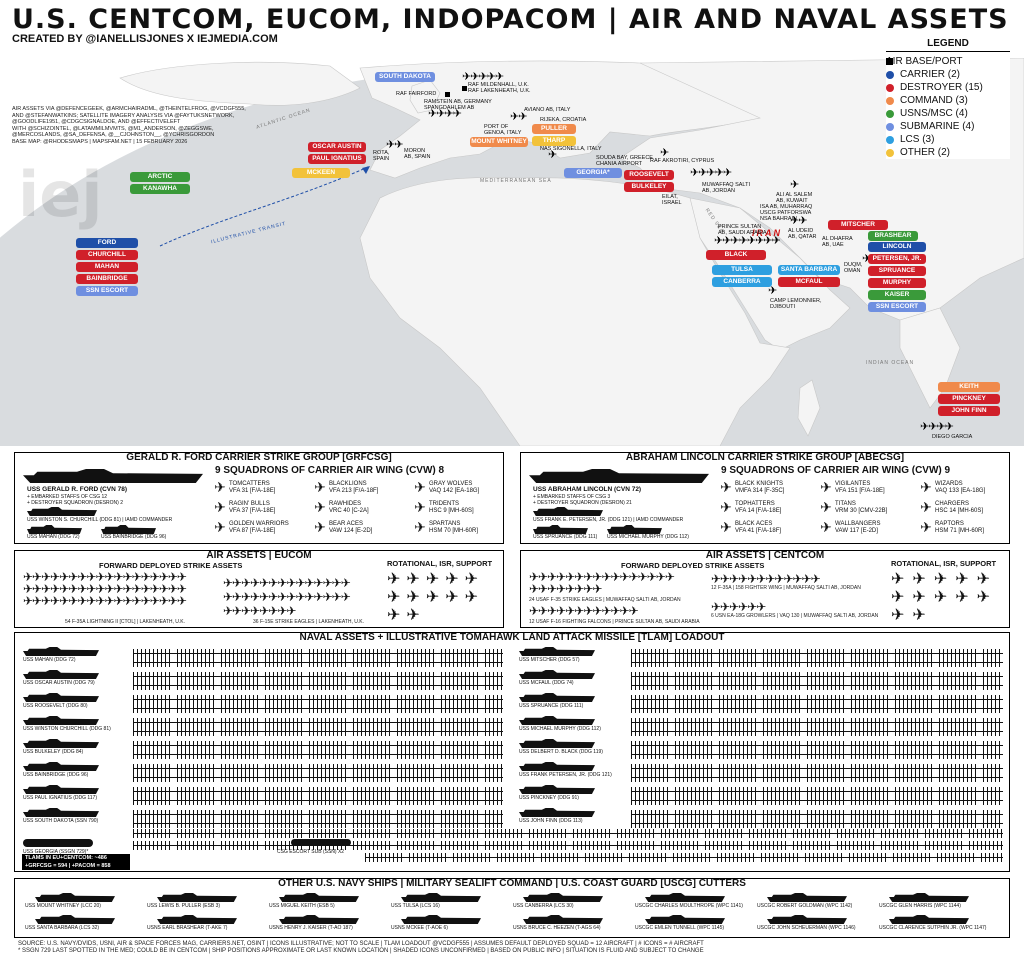 This screenshot has height=956, width=1024. I want to click on tag-mckeen: MCKEEN, so click(321, 173).